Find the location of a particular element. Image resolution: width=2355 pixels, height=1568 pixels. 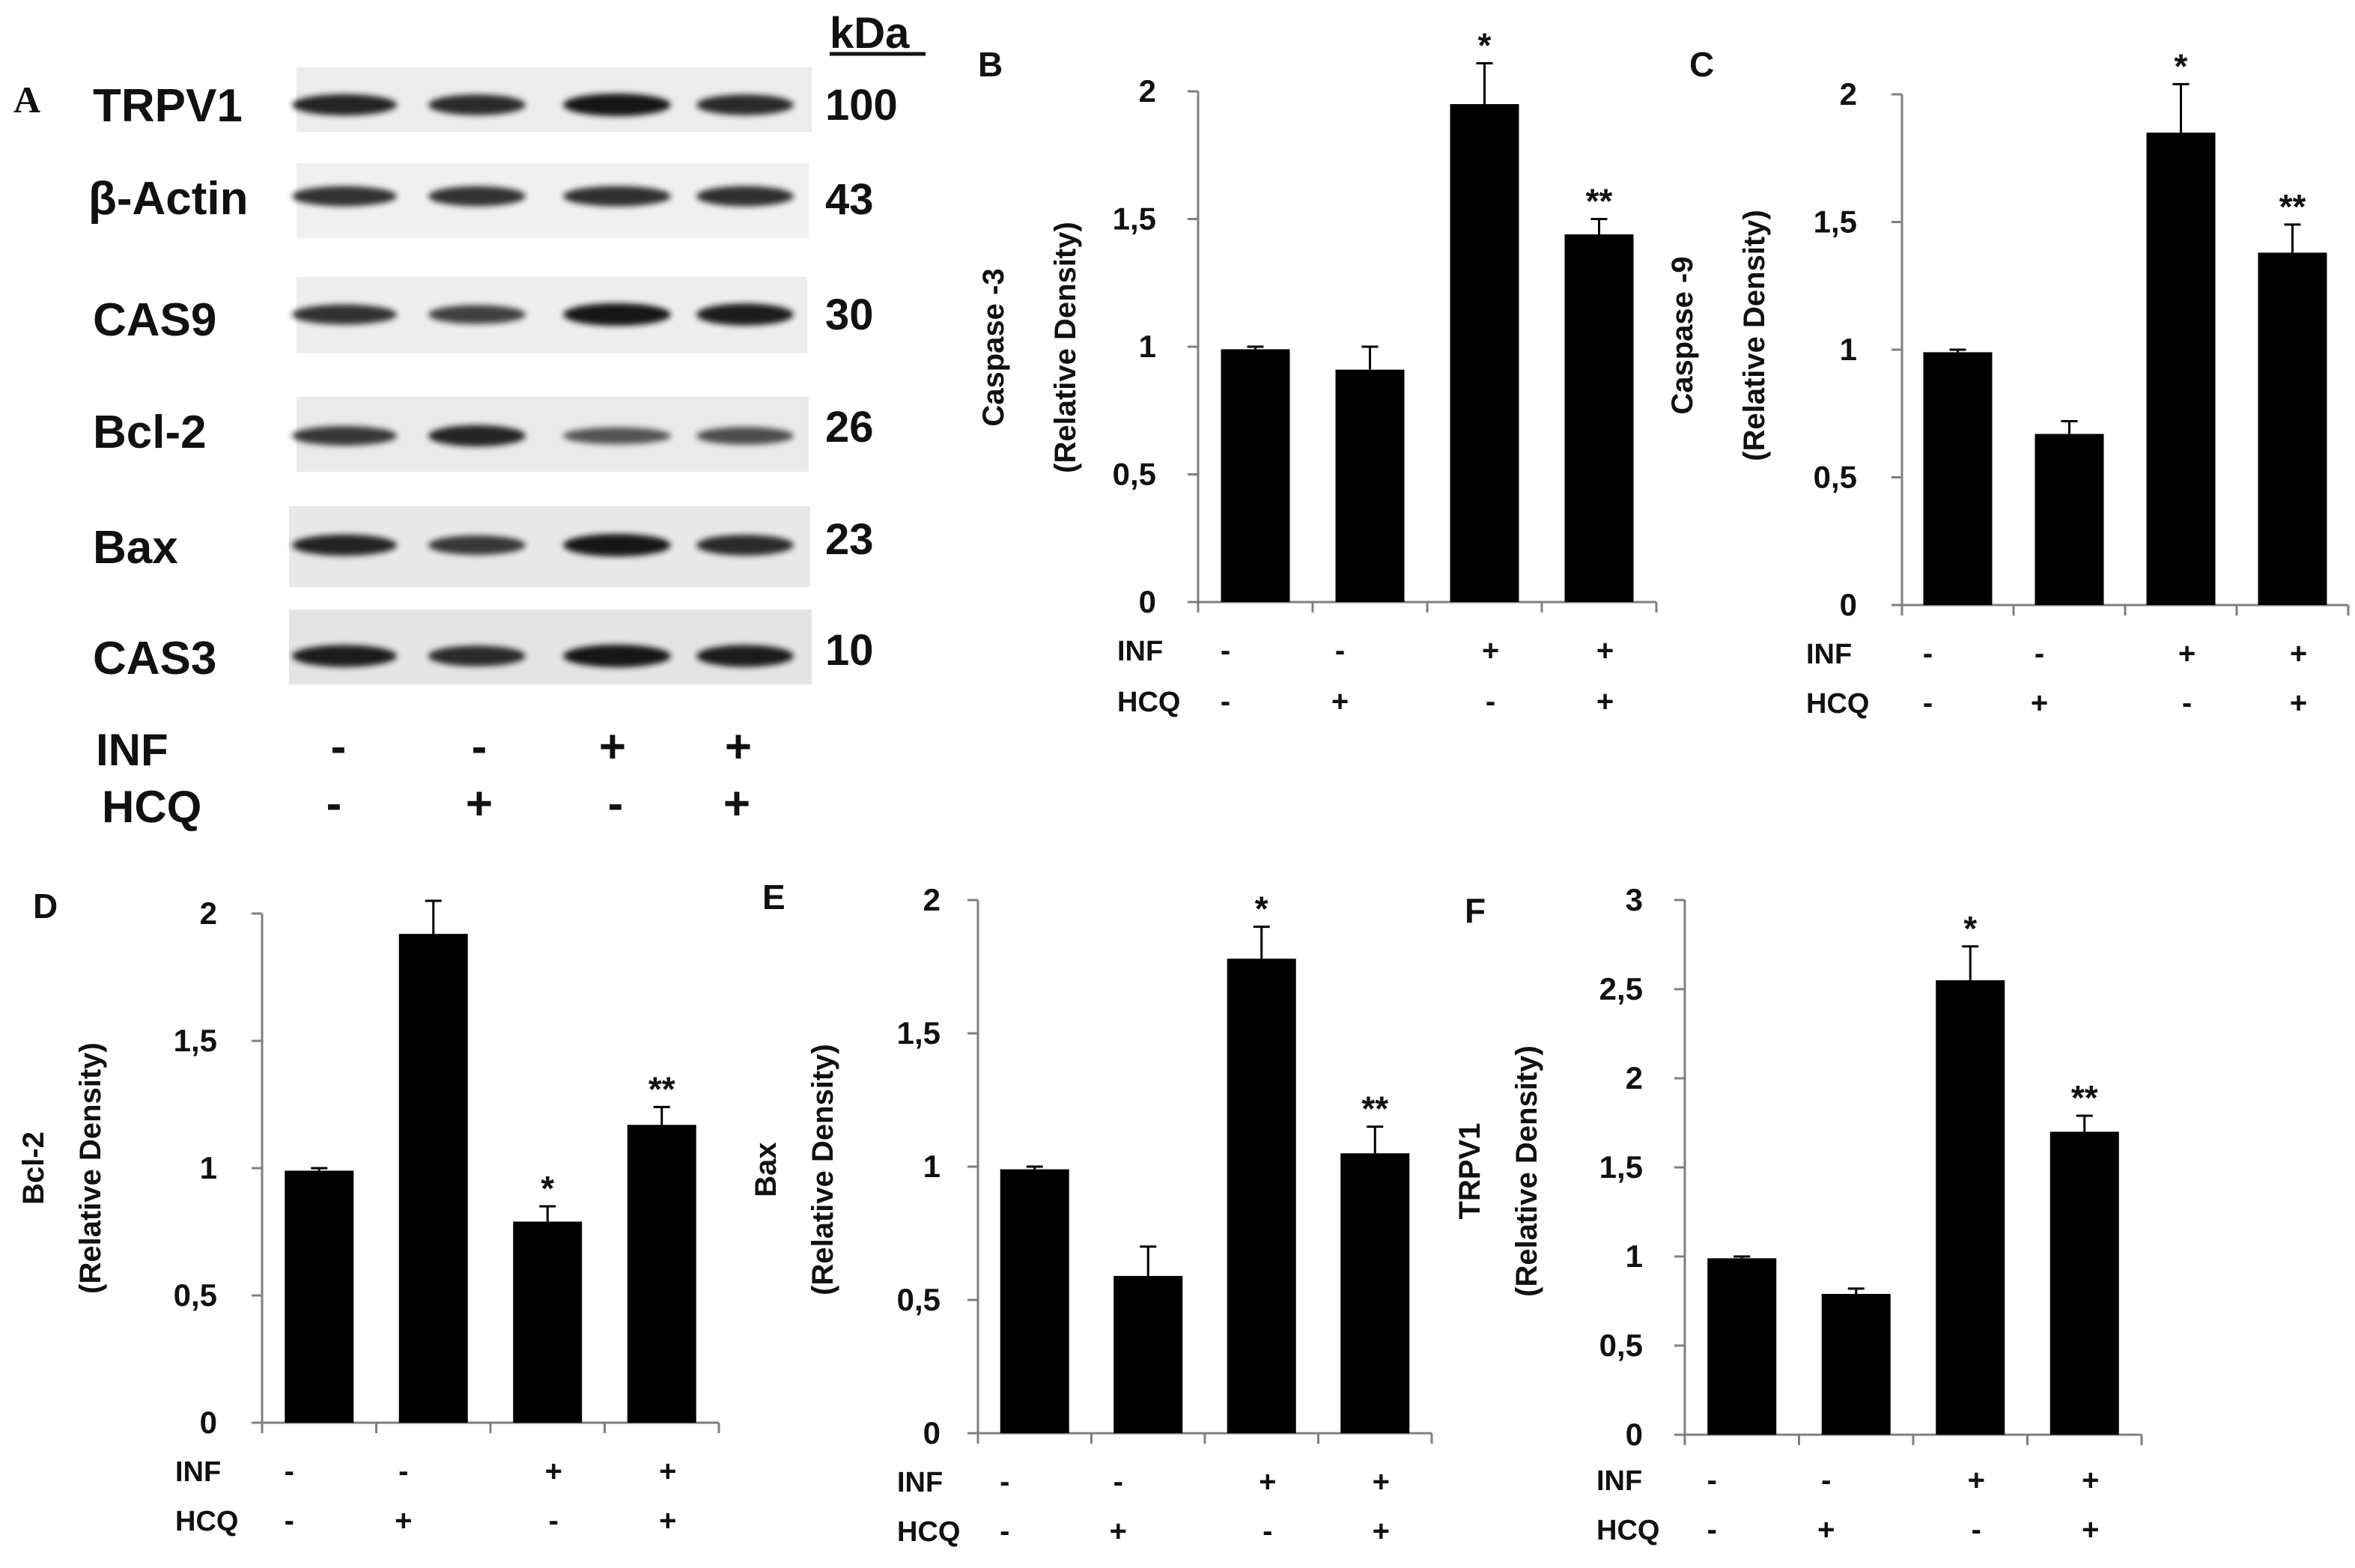

blot-row-cas9: CAS9 30 is located at coordinates (483, 315).